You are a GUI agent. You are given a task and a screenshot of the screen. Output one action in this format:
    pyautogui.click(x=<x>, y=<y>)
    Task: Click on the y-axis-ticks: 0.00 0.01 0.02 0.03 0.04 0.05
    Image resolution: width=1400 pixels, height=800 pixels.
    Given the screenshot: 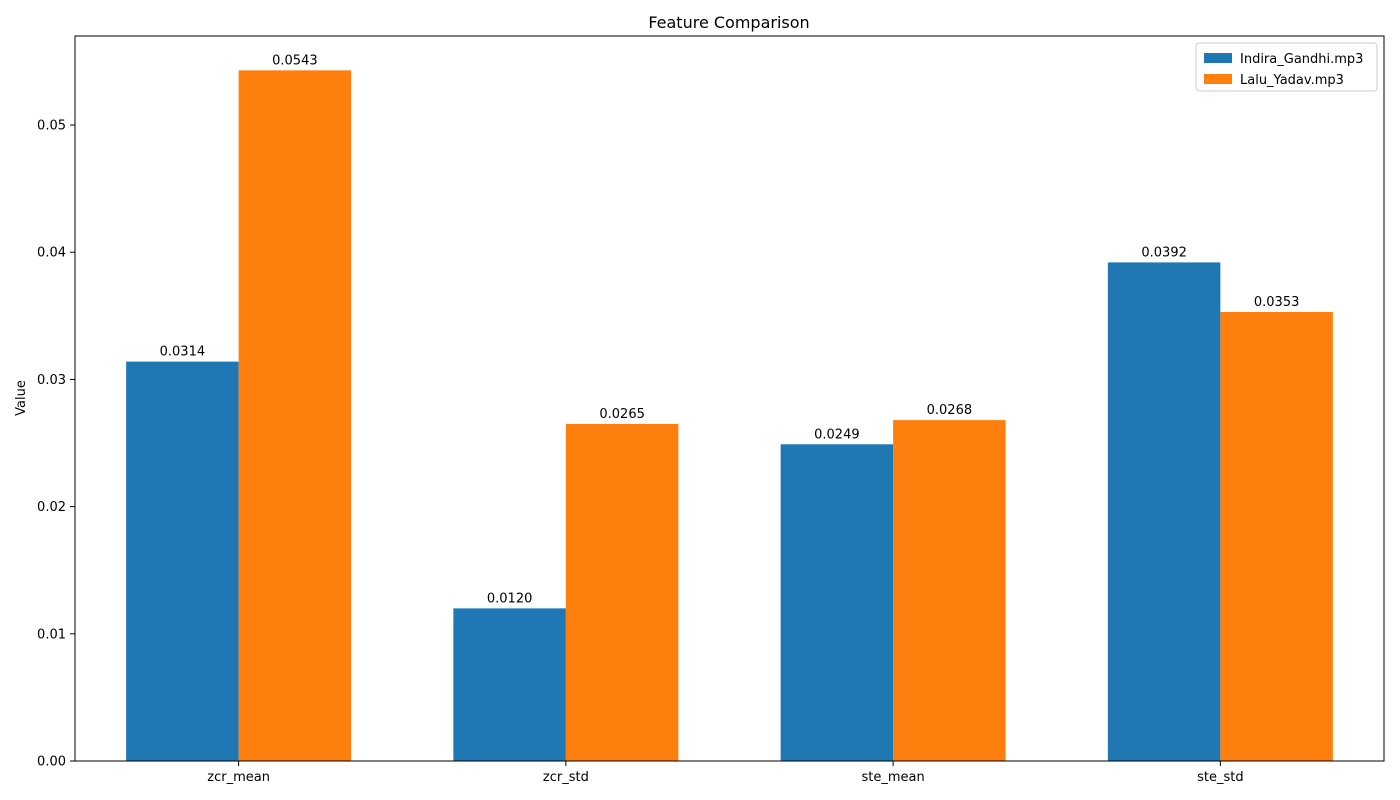 What is the action you would take?
    pyautogui.click(x=56, y=444)
    